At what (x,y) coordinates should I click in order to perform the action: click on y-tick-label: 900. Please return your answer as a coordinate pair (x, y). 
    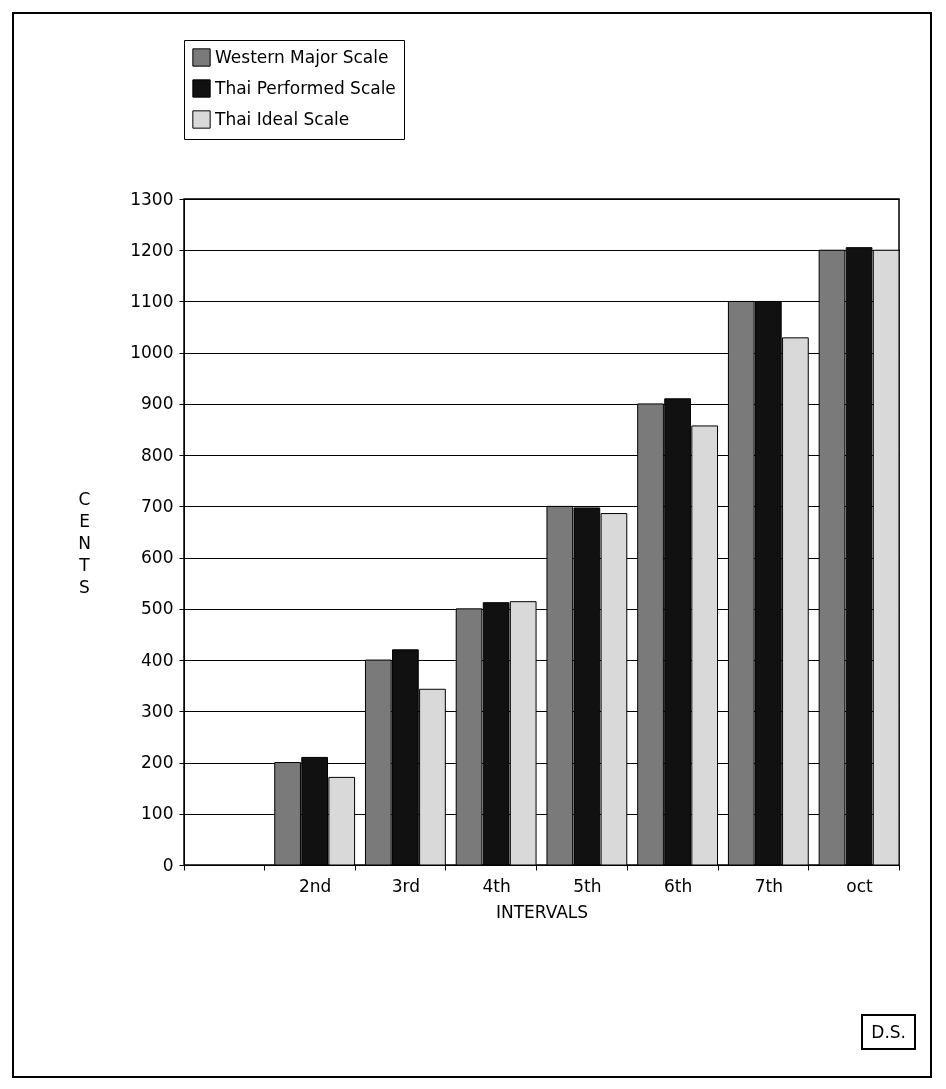
    Looking at the image, I should click on (157, 403).